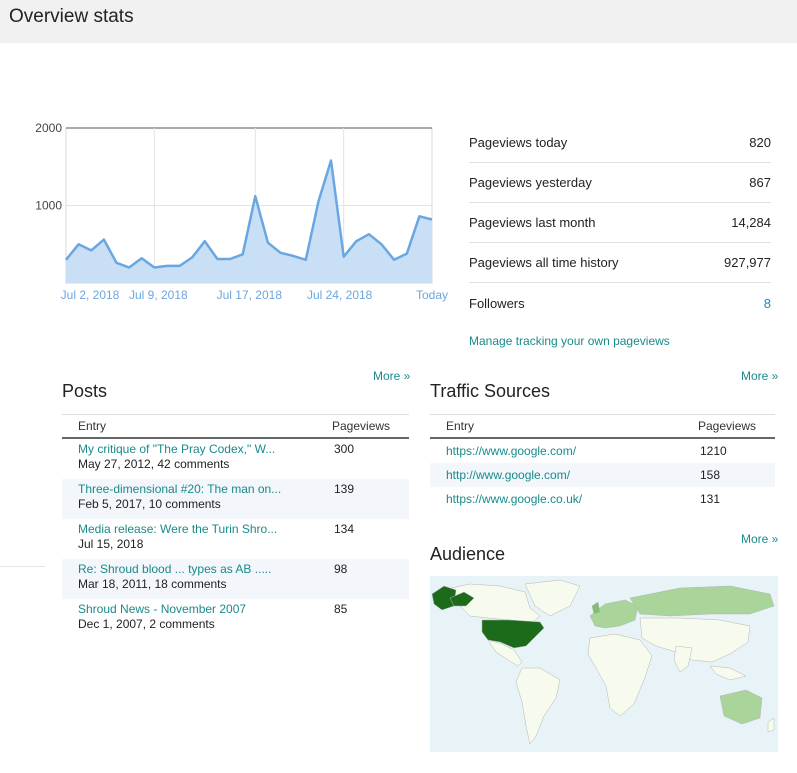  Describe the element at coordinates (569, 341) in the screenshot. I see `manage-tracking-link: Manage tracking your own pageviews` at that location.